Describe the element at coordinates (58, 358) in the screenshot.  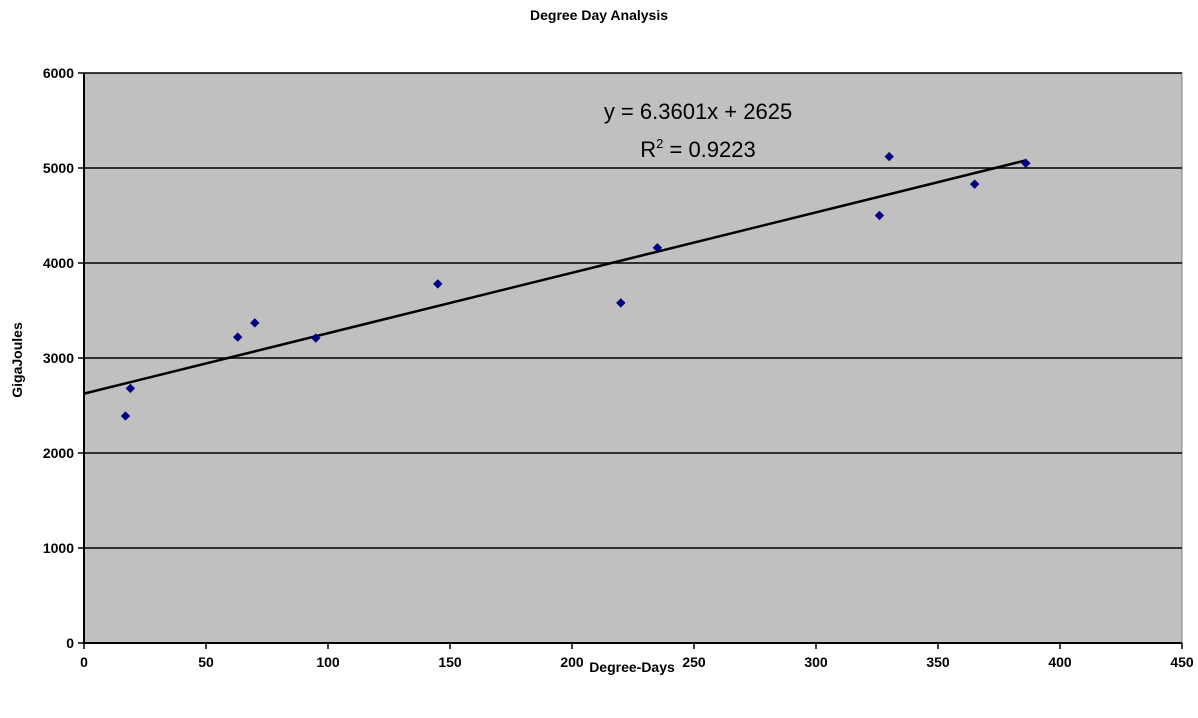
I see `y-tick-label: 3000` at that location.